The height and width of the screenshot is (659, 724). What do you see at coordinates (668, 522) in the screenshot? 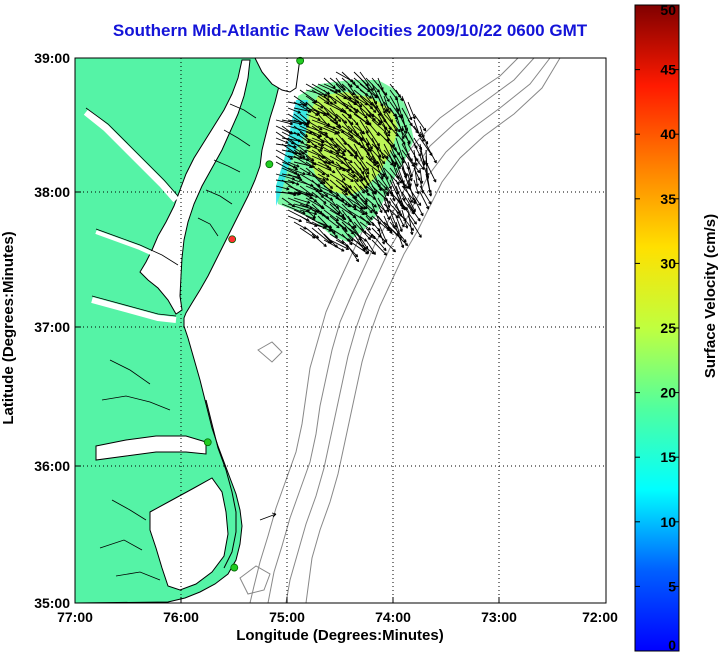
I see `colorbar-tick-label: 10` at bounding box center [668, 522].